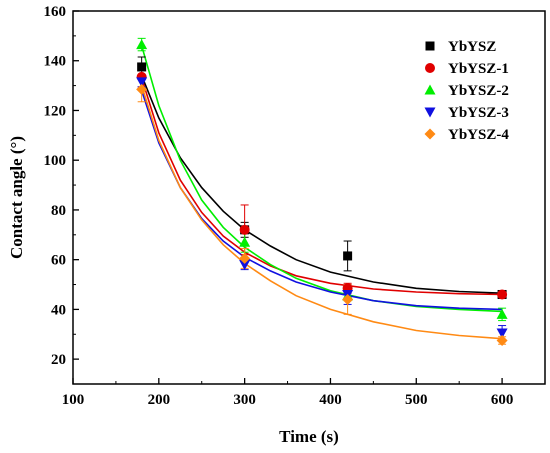  Describe the element at coordinates (55, 12) in the screenshot. I see `y-tick-label: 160` at that location.